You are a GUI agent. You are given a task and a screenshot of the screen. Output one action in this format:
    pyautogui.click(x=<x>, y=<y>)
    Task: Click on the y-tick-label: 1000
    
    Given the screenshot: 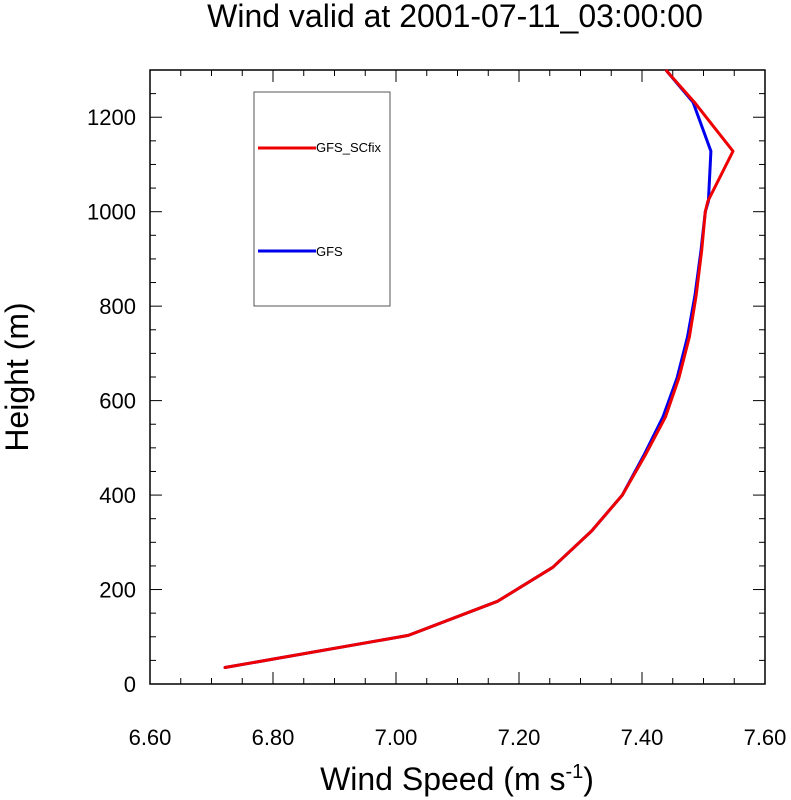 What is the action you would take?
    pyautogui.click(x=111, y=212)
    